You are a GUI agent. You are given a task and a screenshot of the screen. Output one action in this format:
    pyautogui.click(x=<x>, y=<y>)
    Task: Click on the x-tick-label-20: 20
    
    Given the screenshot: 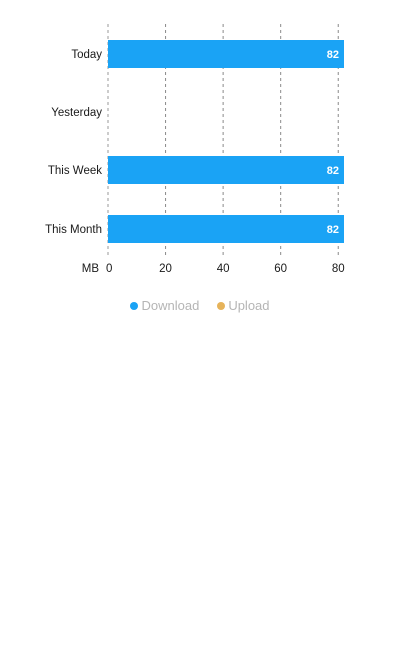 What is the action you would take?
    pyautogui.click(x=165, y=269)
    